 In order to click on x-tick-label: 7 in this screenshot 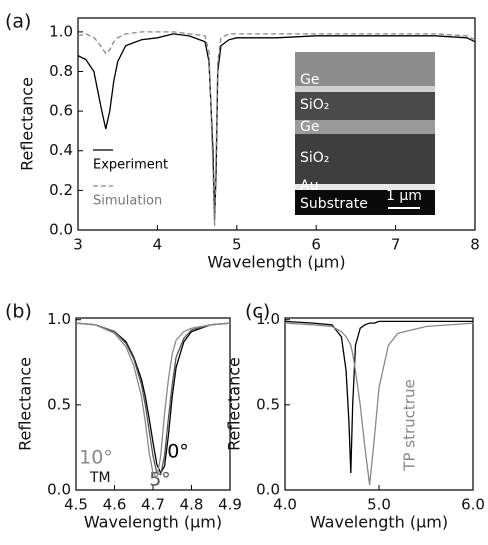, I will do `click(396, 245)`.